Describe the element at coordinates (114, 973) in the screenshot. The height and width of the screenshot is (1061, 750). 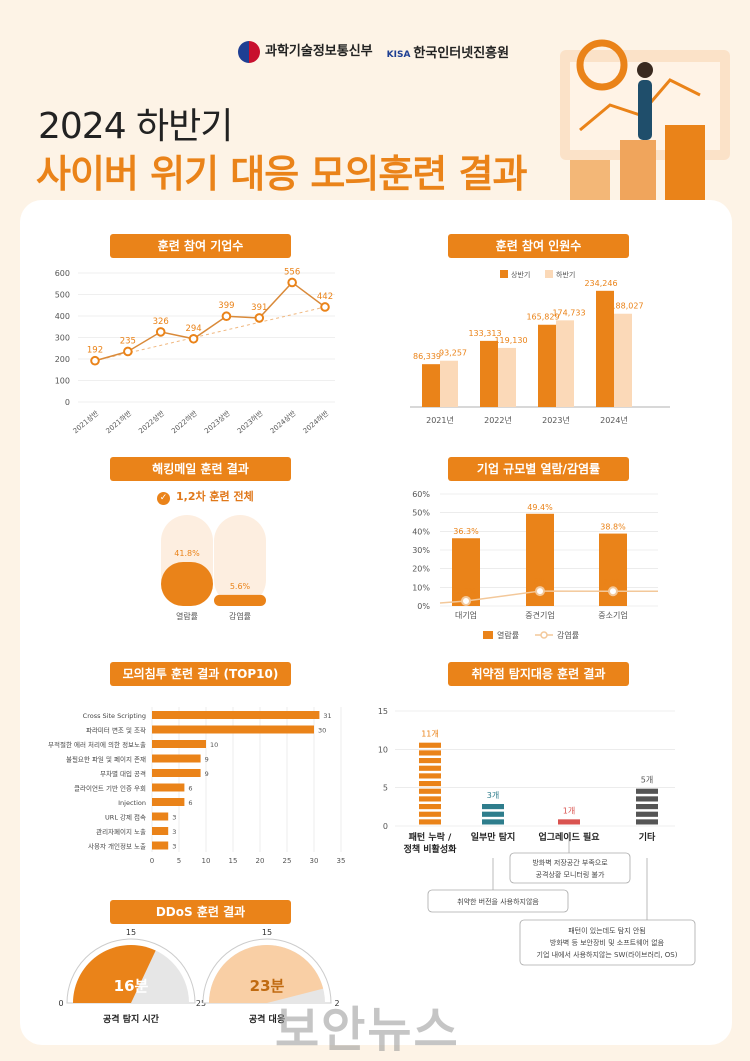
I see `gauge-fill` at that location.